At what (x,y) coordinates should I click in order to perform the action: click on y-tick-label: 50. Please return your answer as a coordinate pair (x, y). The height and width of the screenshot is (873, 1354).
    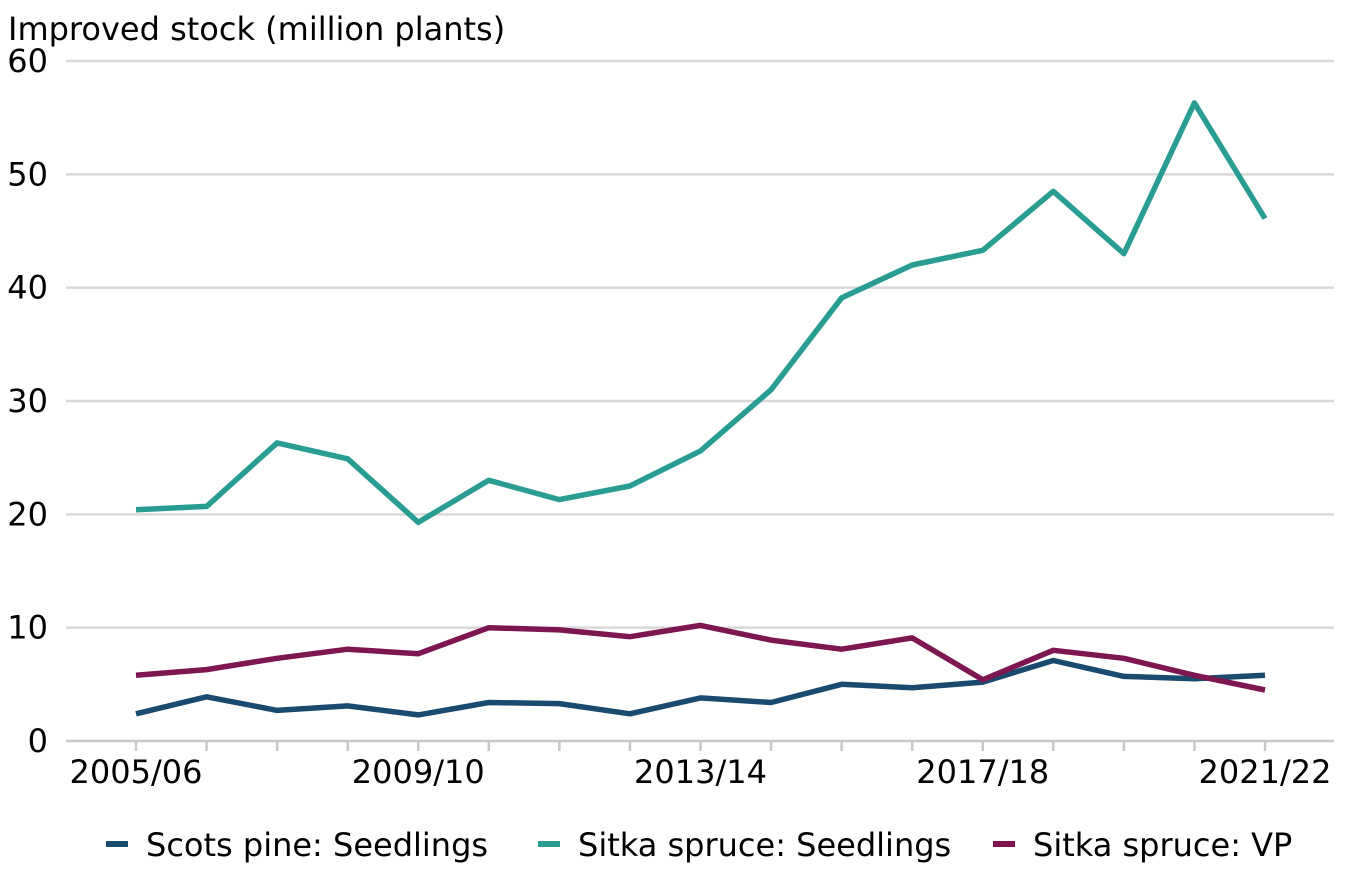
    Looking at the image, I should click on (27, 174).